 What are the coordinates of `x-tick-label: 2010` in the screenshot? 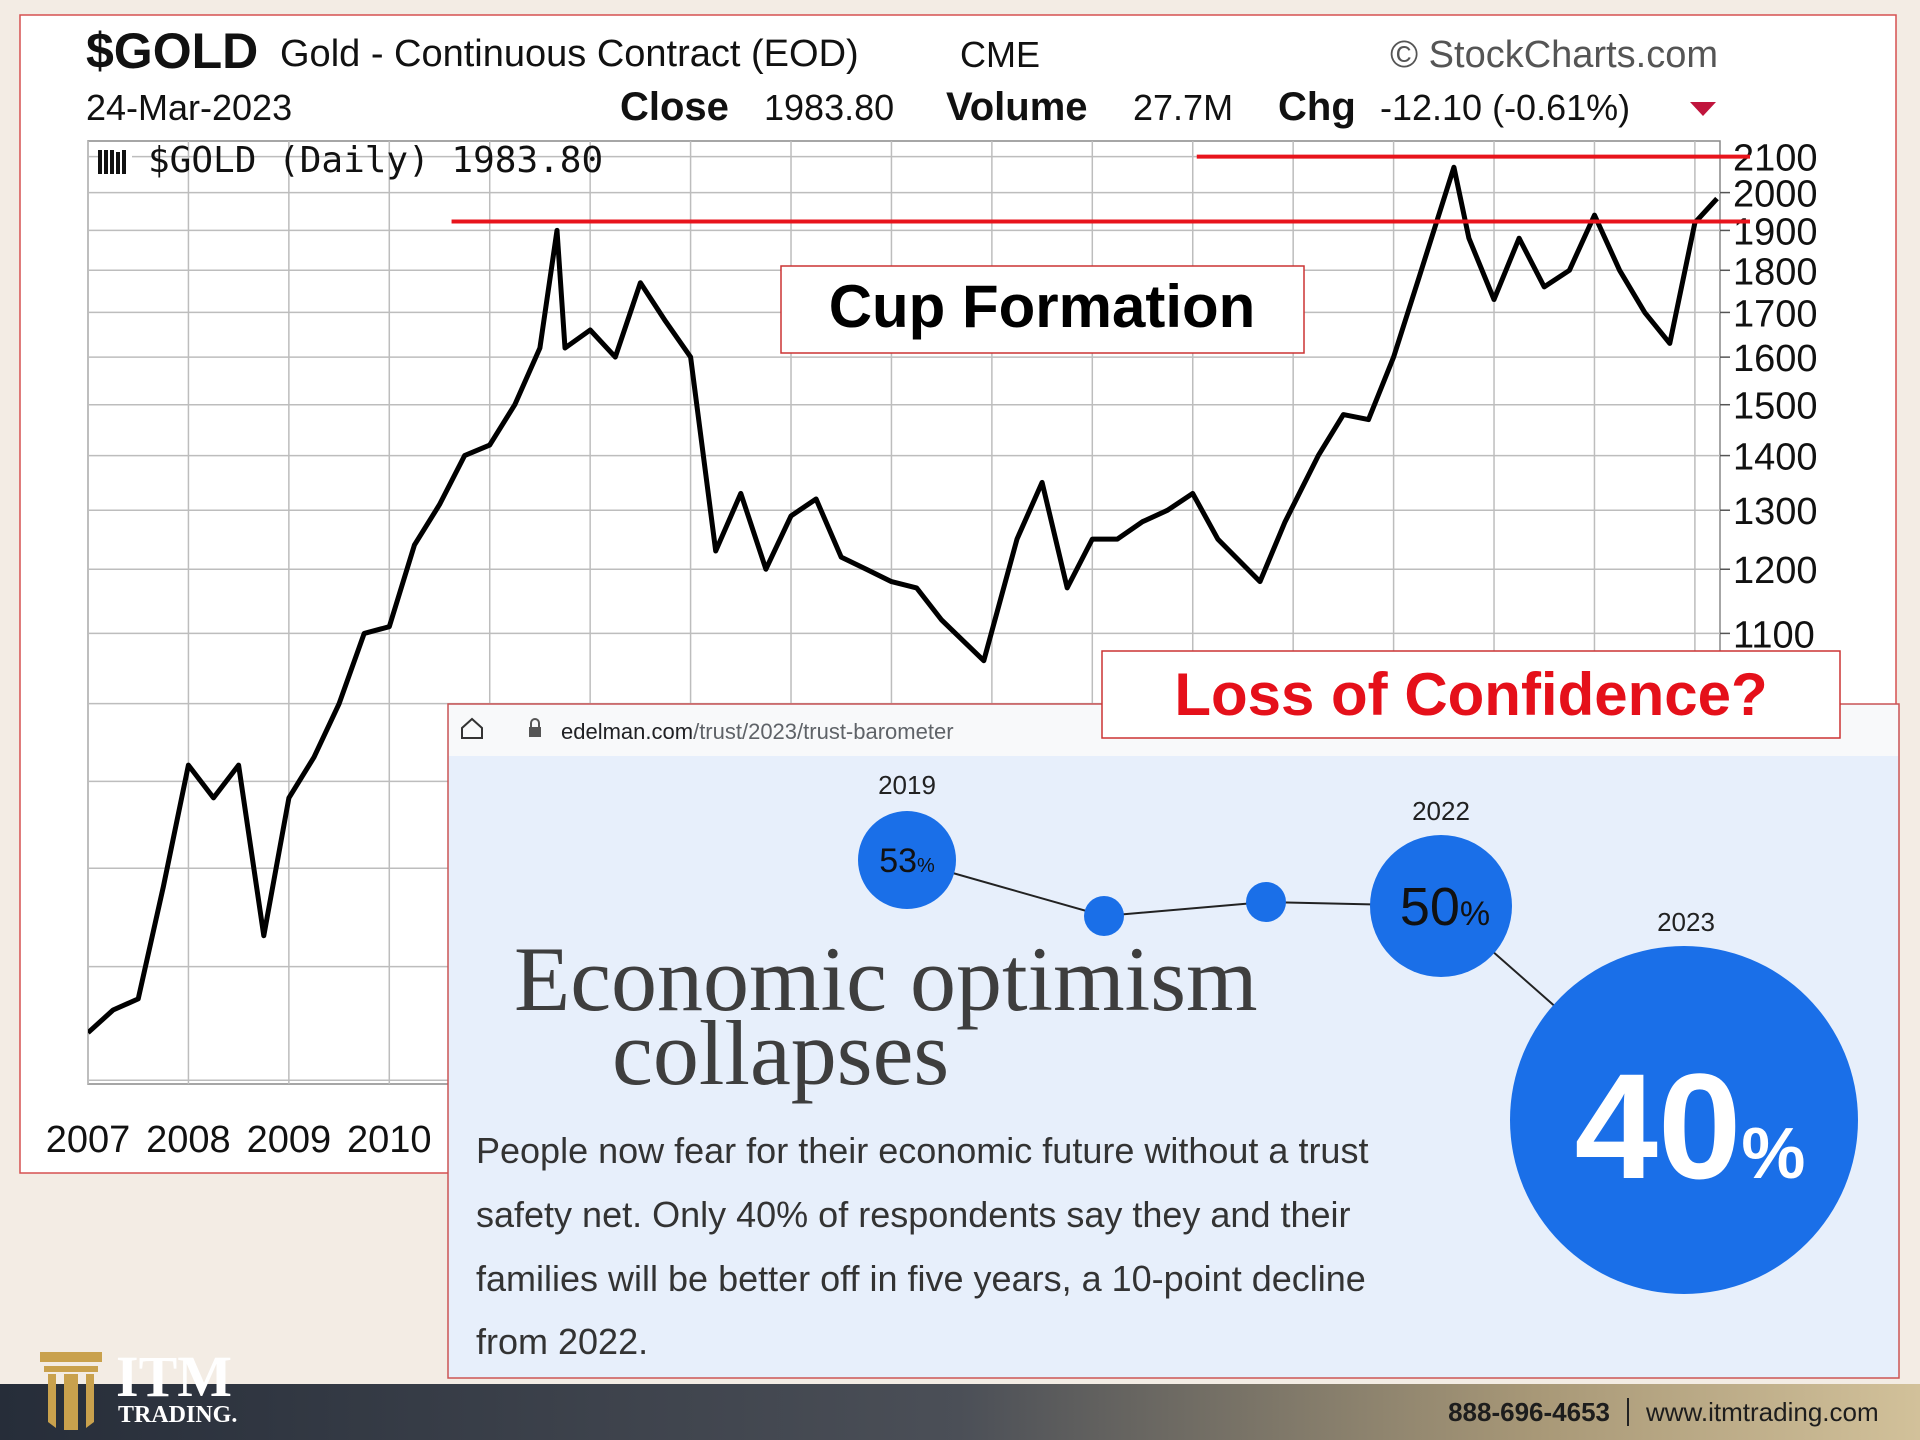 It's located at (389, 1140).